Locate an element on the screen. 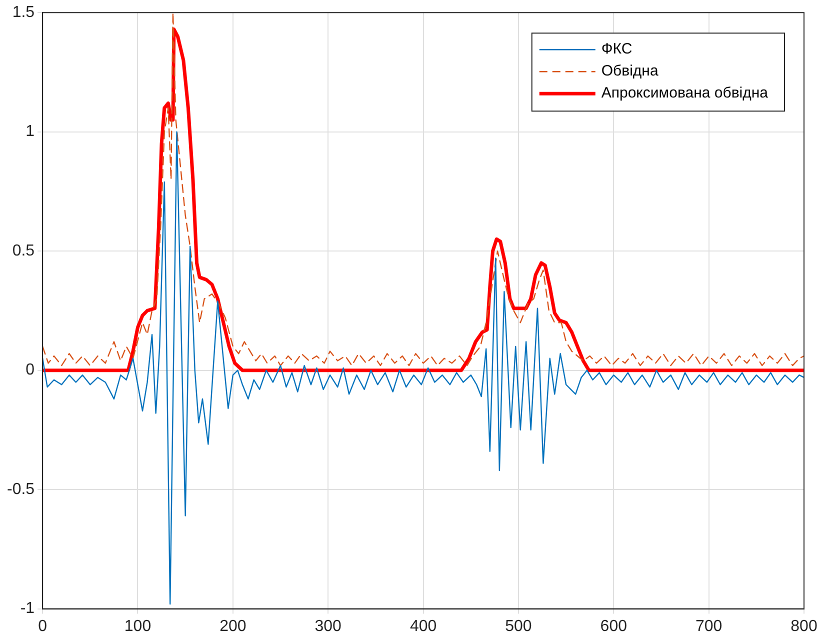  x-tick-label: 100 is located at coordinates (138, 626).